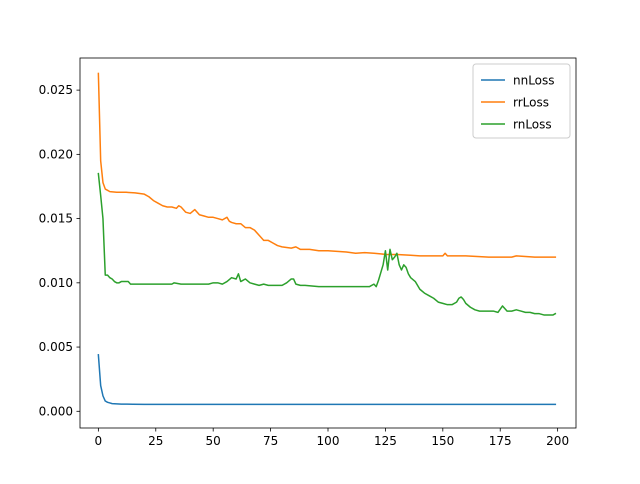 The height and width of the screenshot is (484, 640). I want to click on x-tick-label: 125, so click(385, 441).